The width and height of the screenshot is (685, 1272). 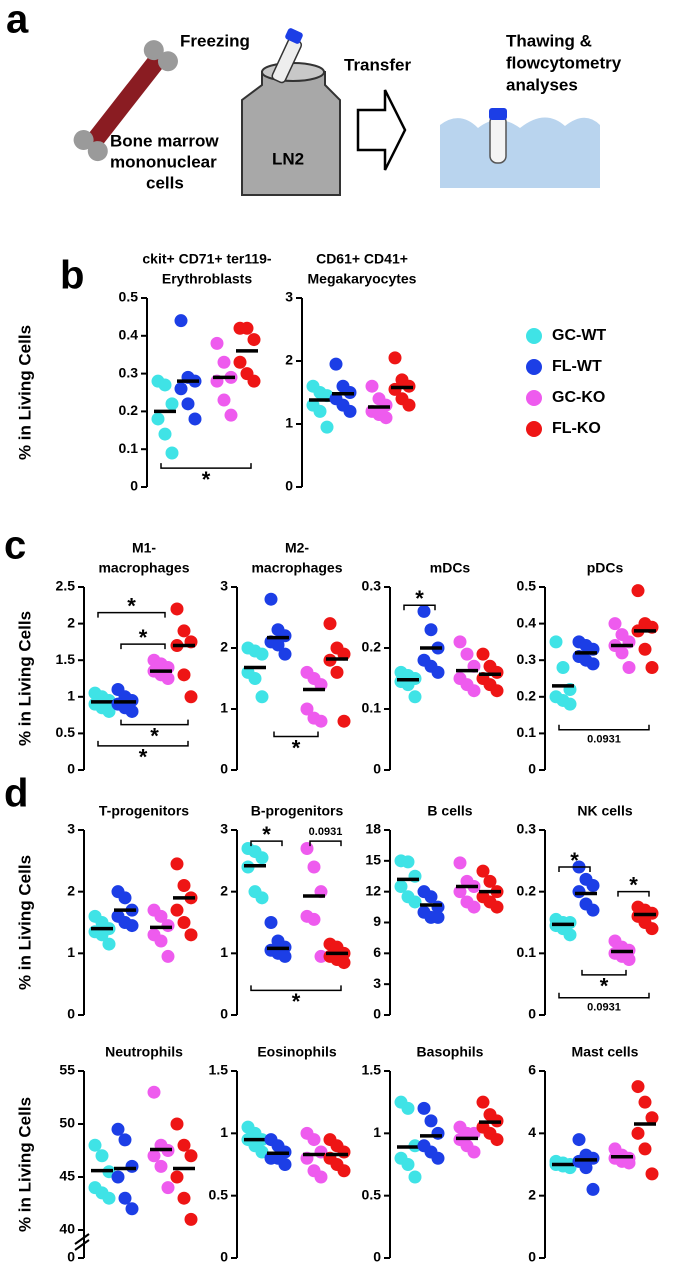 I want to click on chart-title: Erythroblasts, so click(x=207, y=279).